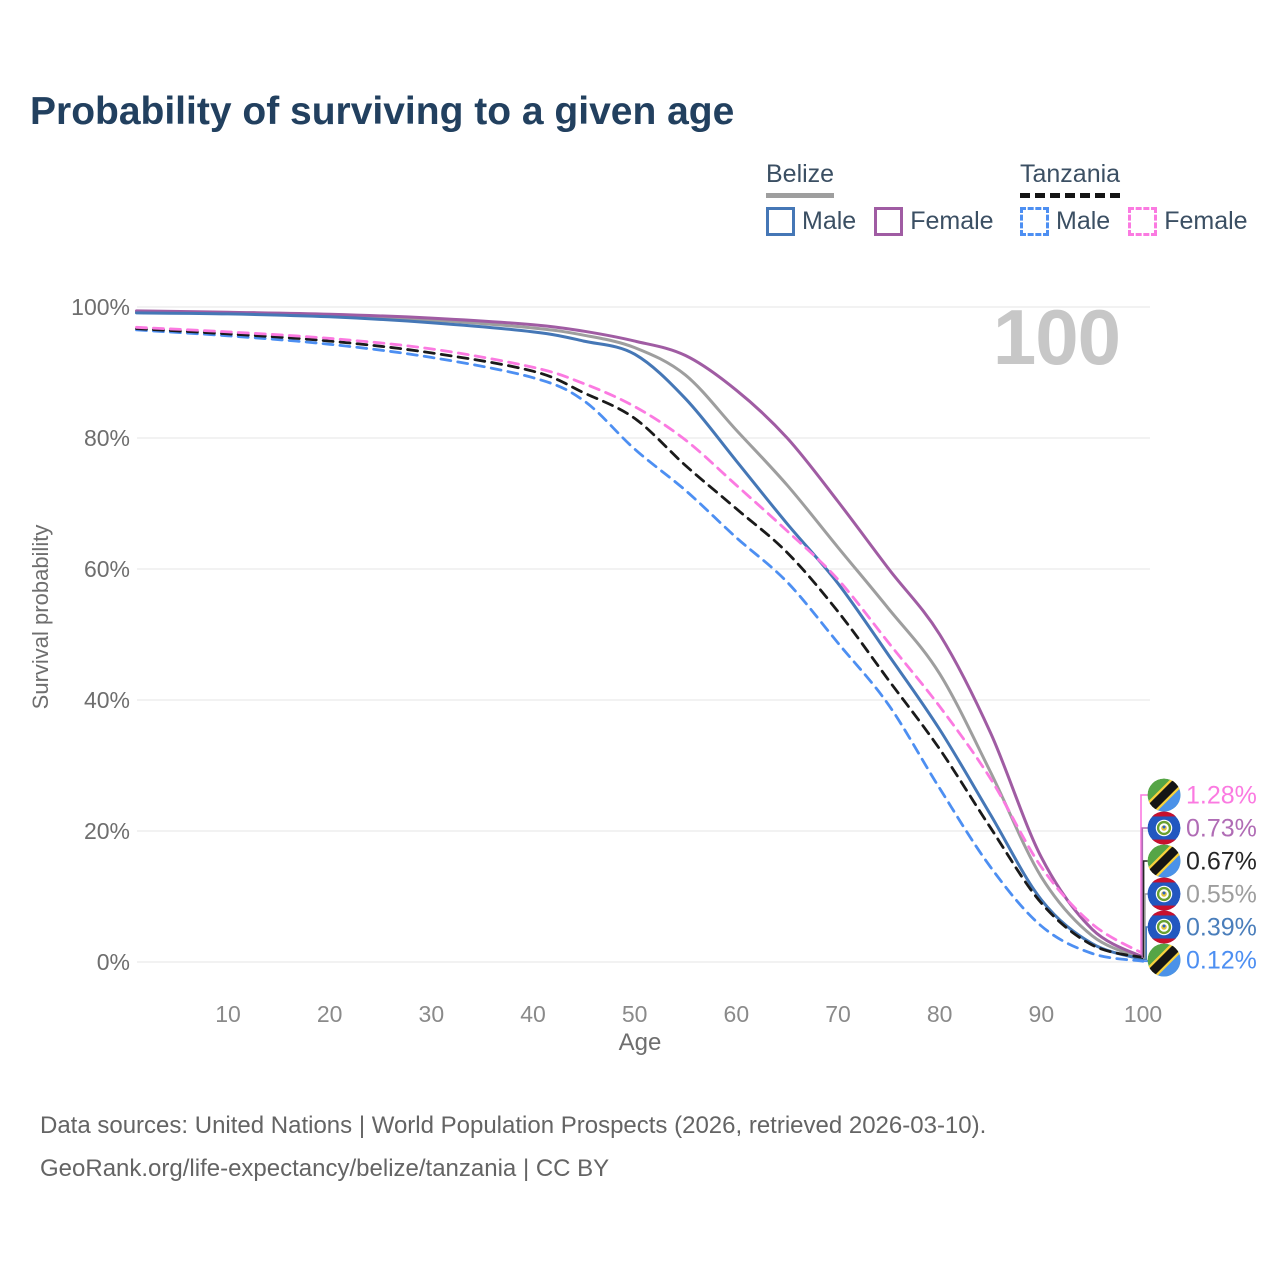 The image size is (1280, 1280). What do you see at coordinates (1070, 179) in the screenshot?
I see `legend-country-tanzania: Tanzania` at bounding box center [1070, 179].